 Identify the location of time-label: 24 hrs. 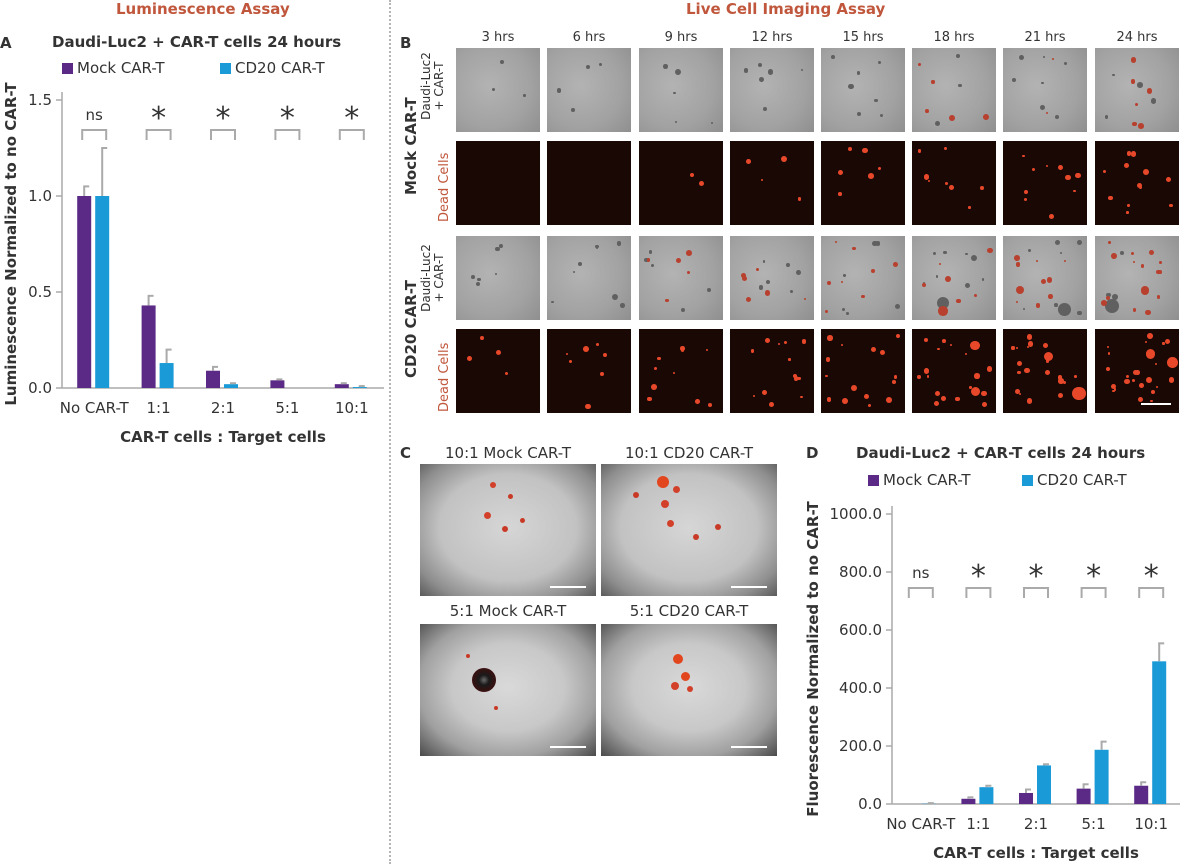
(1137, 37).